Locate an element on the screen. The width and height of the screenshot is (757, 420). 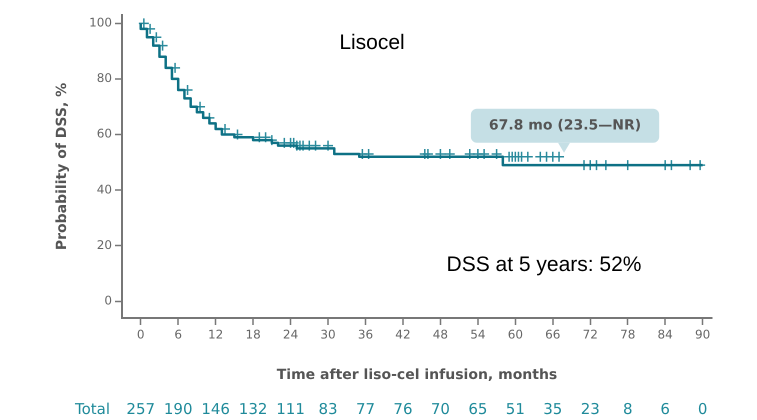
text: 76 is located at coordinates (402, 409).